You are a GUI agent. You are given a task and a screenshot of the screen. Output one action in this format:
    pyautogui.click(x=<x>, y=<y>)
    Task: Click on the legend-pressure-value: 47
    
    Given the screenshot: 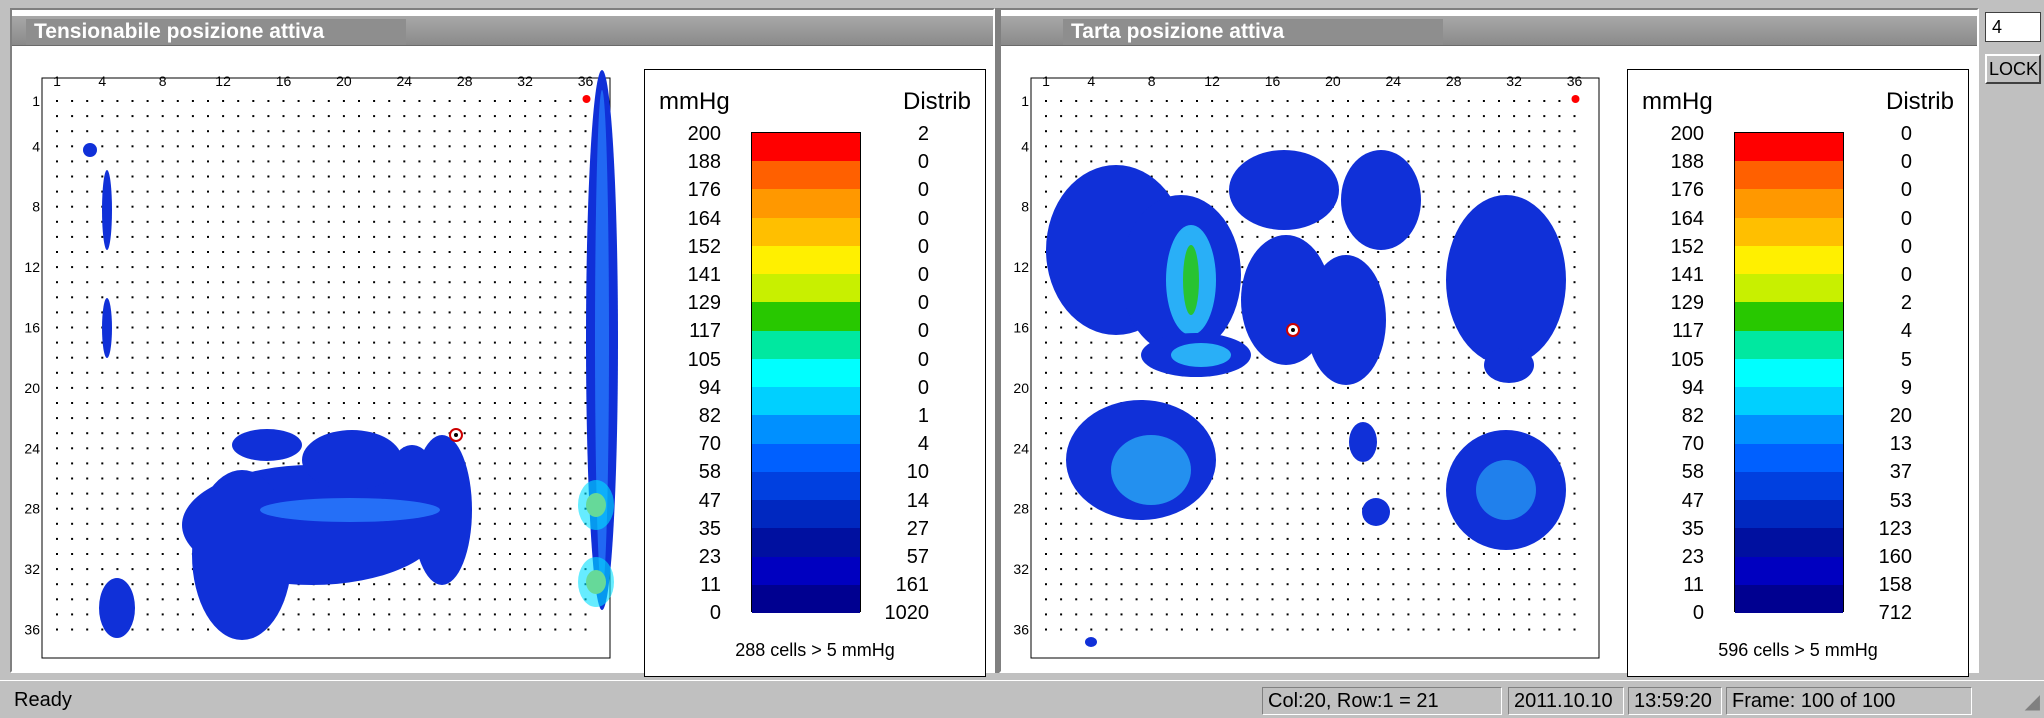 What is the action you would take?
    pyautogui.click(x=1692, y=500)
    